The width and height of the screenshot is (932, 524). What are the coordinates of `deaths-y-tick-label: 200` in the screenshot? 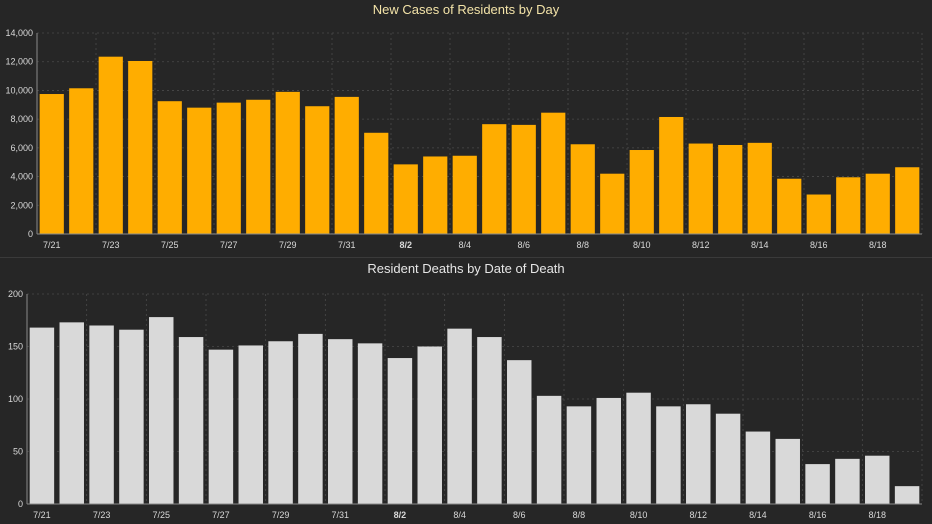 It's located at (15, 294).